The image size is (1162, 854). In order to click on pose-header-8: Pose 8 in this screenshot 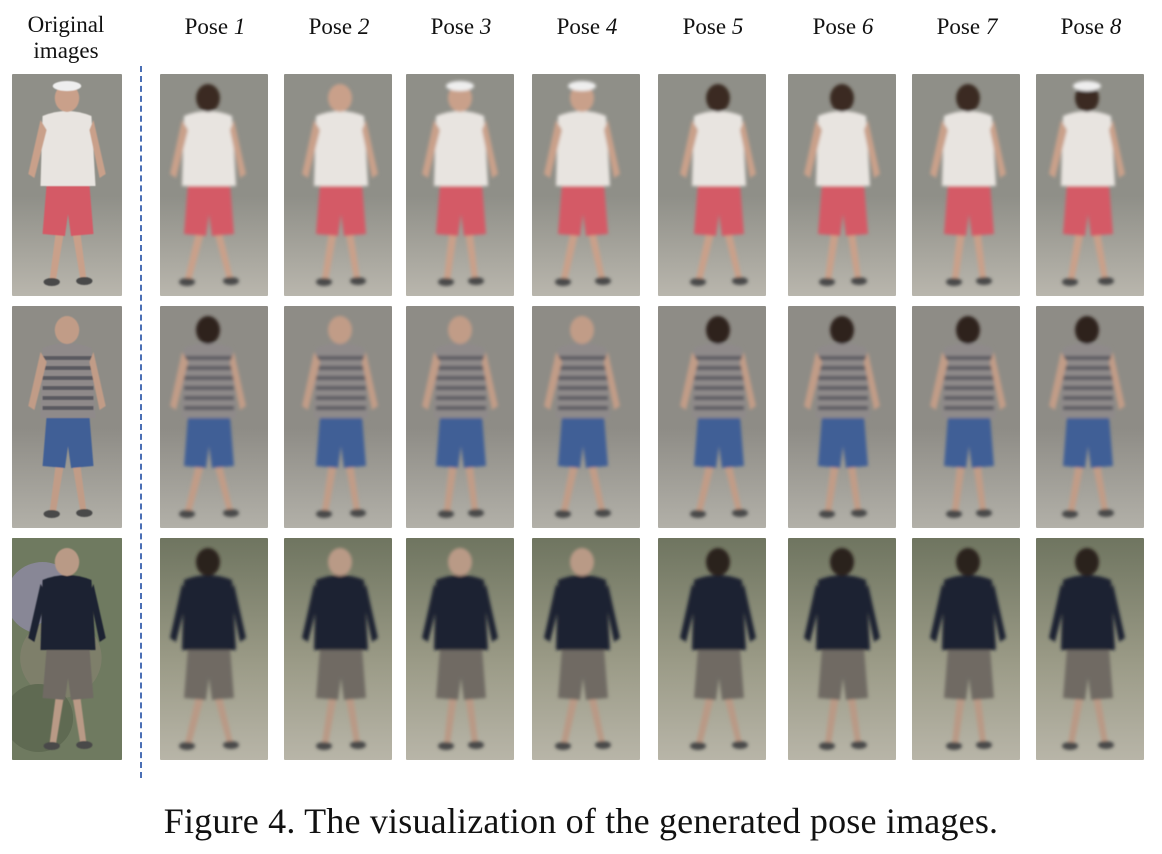, I will do `click(1091, 27)`.